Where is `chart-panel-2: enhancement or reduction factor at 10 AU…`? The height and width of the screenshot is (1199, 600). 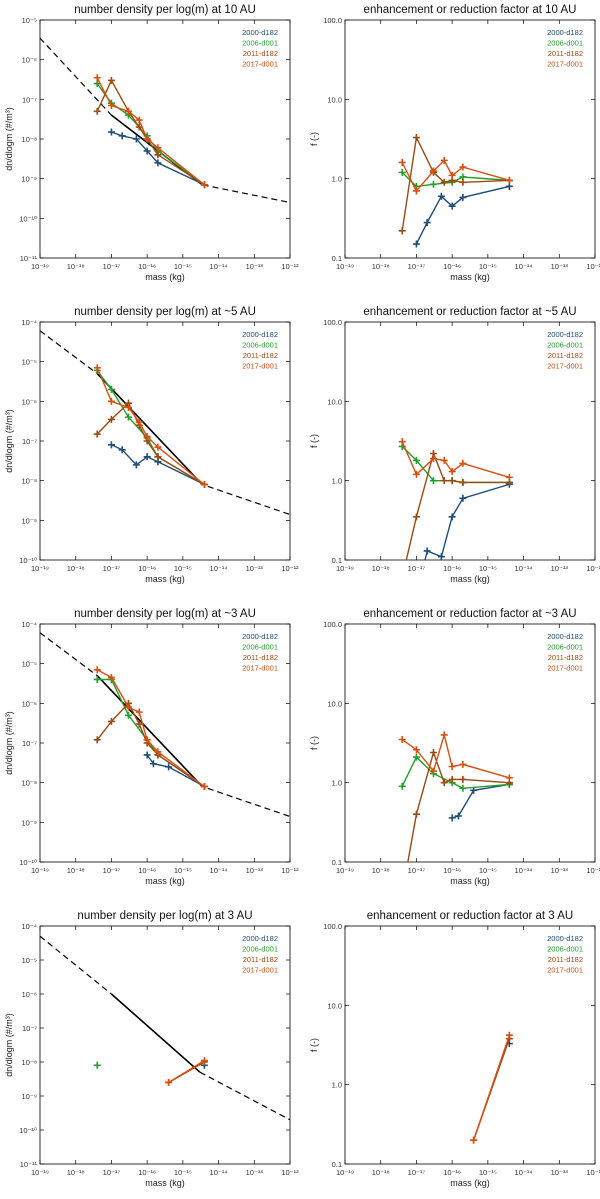 chart-panel-2: enhancement or reduction factor at 10 AU… is located at coordinates (454, 143).